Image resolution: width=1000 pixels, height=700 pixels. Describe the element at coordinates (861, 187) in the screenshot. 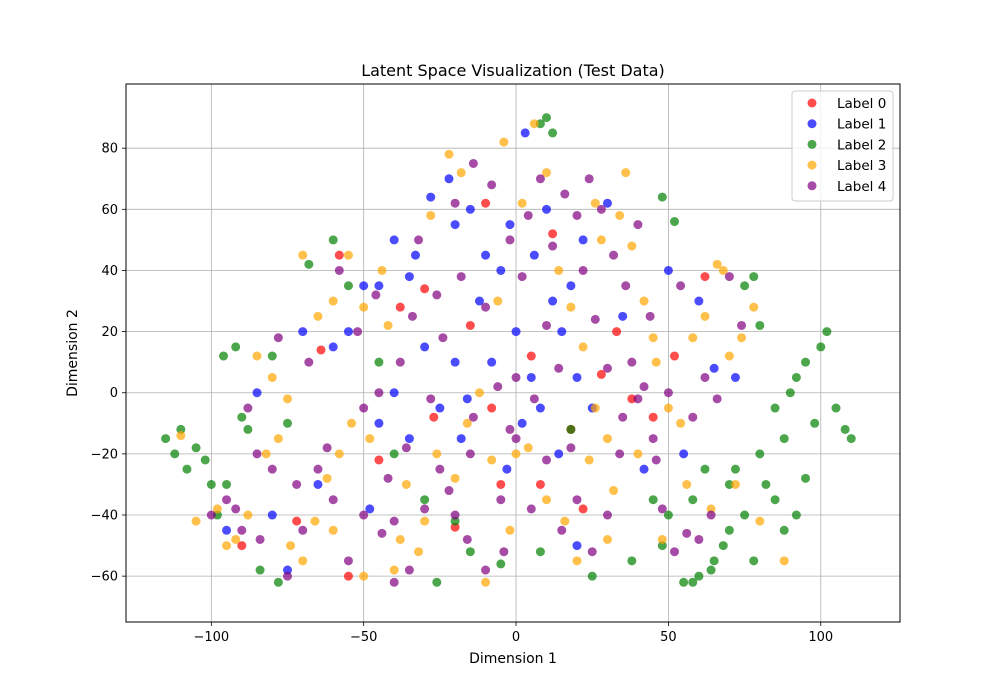

I see `legend-label: Label 4` at that location.